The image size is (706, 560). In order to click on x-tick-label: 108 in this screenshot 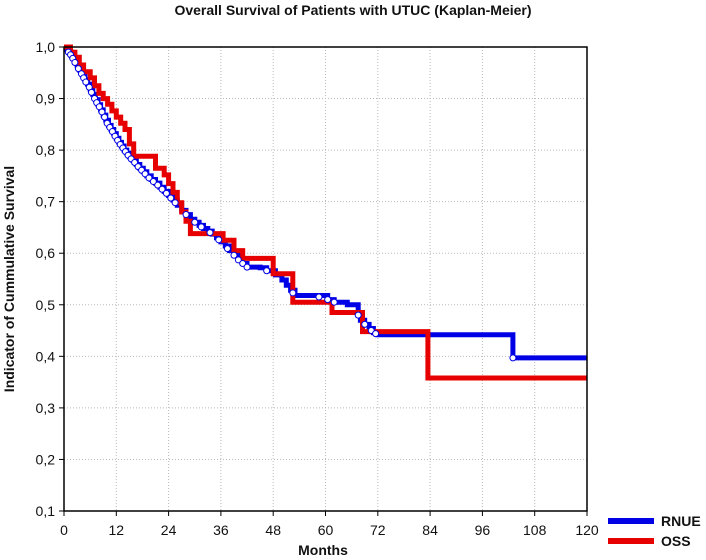, I will do `click(535, 530)`.